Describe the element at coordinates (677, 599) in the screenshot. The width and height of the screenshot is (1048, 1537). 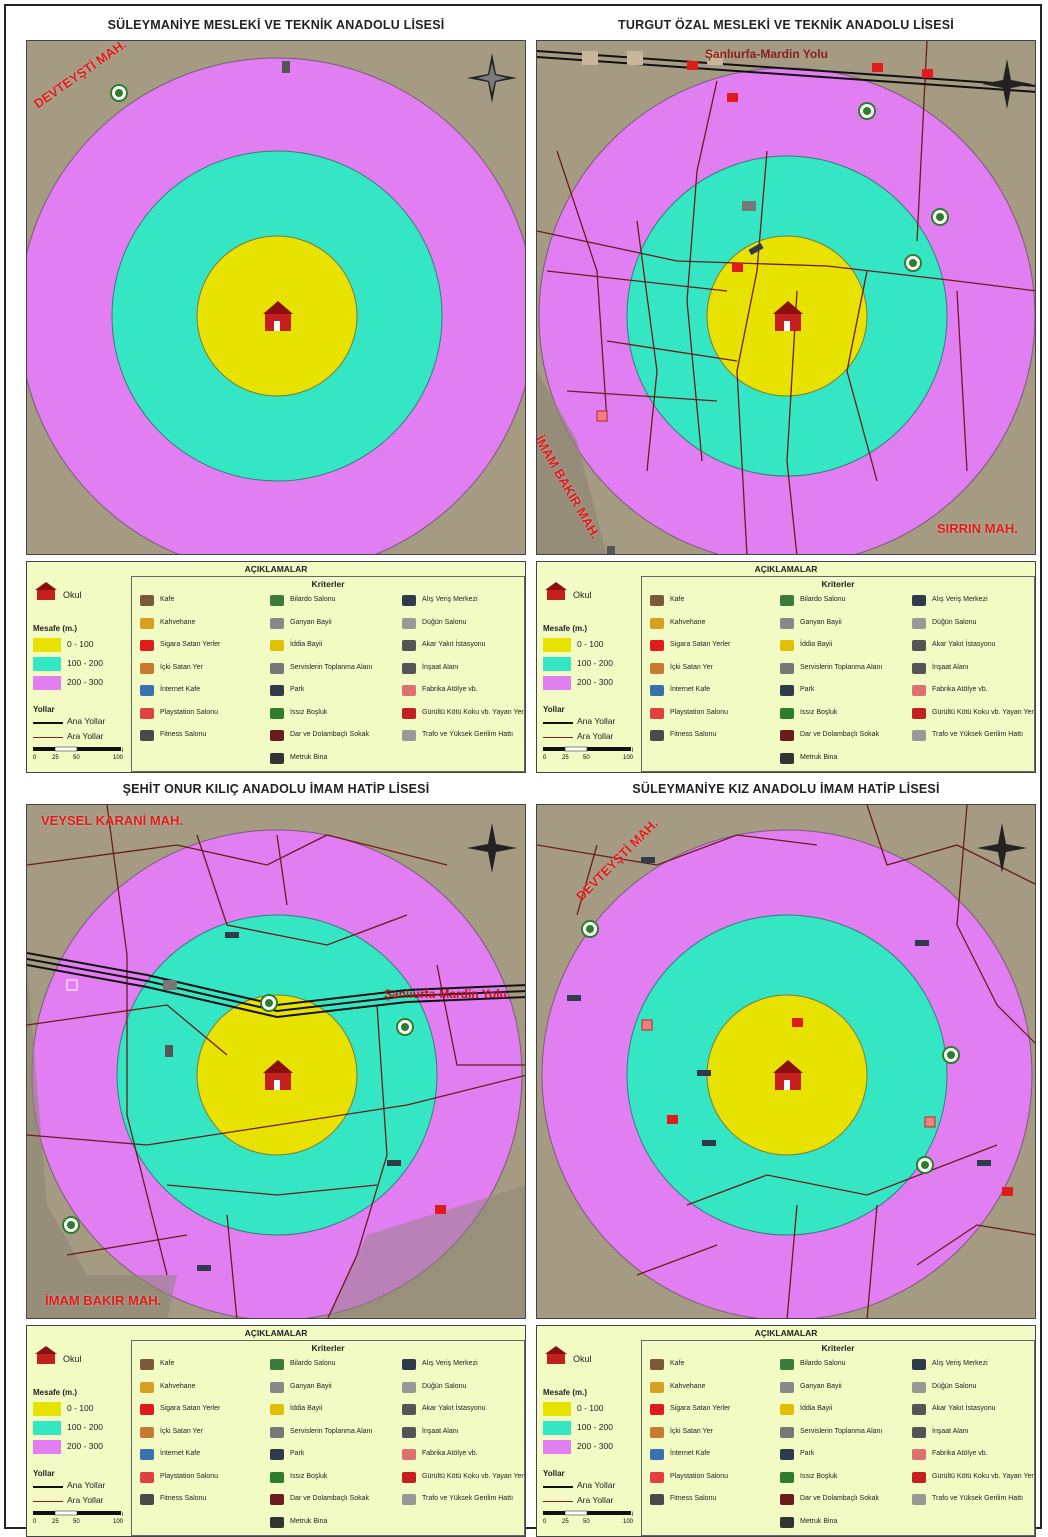
I see `criteria-label: Kafe` at that location.